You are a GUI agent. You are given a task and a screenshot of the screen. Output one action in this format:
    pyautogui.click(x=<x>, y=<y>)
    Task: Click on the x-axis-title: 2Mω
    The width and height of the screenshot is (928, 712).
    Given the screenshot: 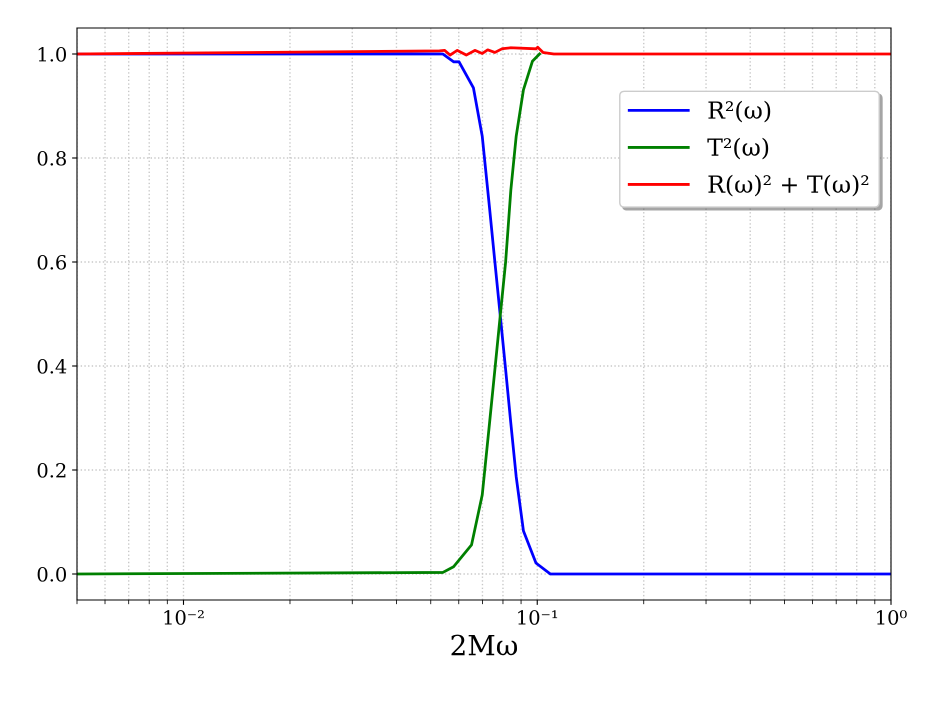 What is the action you would take?
    pyautogui.click(x=485, y=645)
    